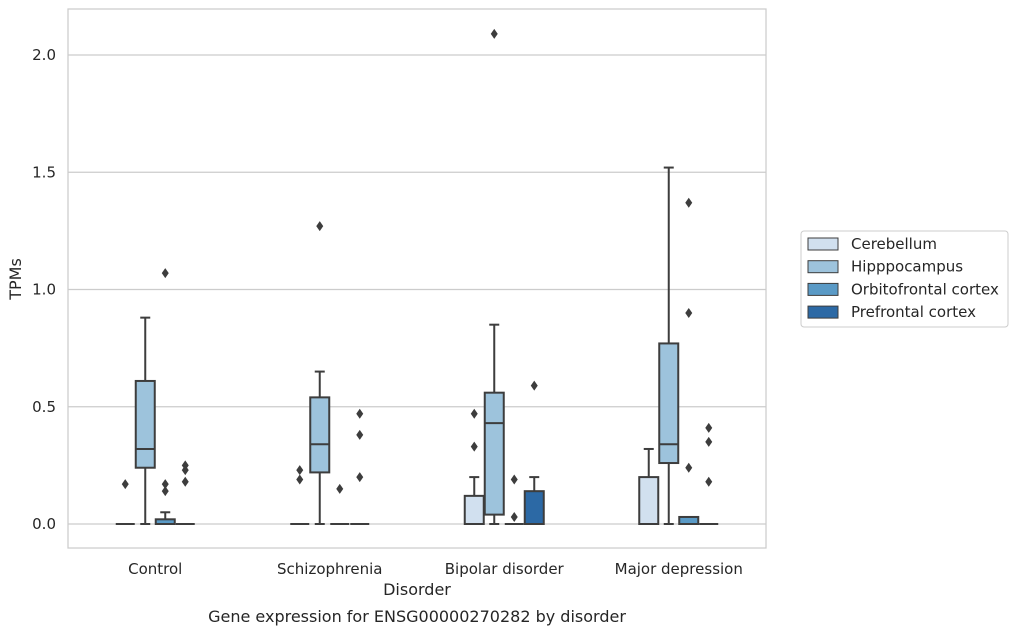 This screenshot has width=1018, height=634. What do you see at coordinates (505, 569) in the screenshot?
I see `x-tick-label-bipolar-disorder: Bipolar disorder` at bounding box center [505, 569].